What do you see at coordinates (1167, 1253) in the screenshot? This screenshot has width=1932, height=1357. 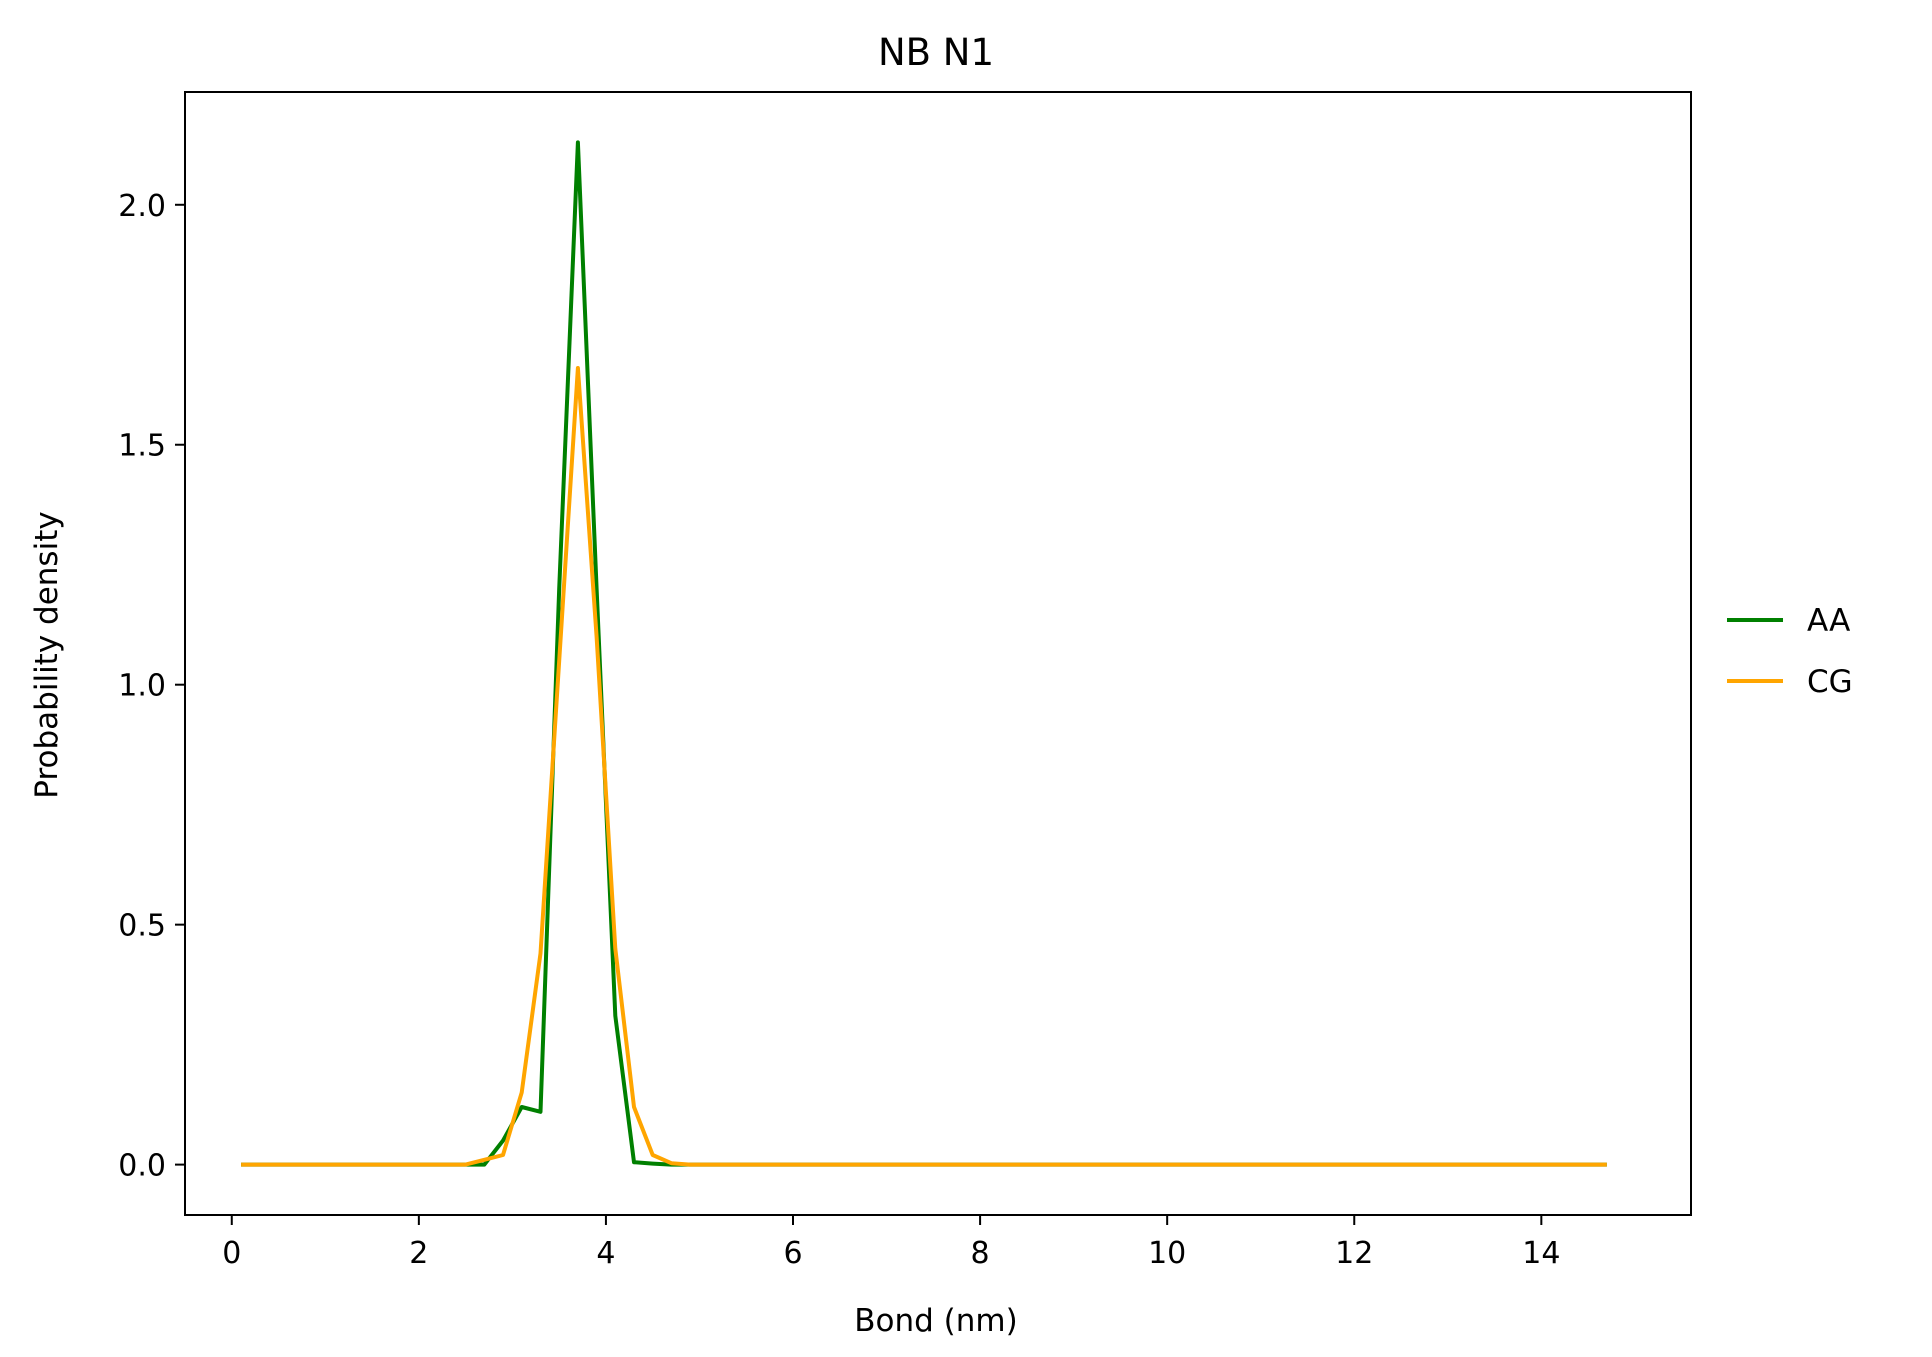 I see `x-tick-label: 10` at bounding box center [1167, 1253].